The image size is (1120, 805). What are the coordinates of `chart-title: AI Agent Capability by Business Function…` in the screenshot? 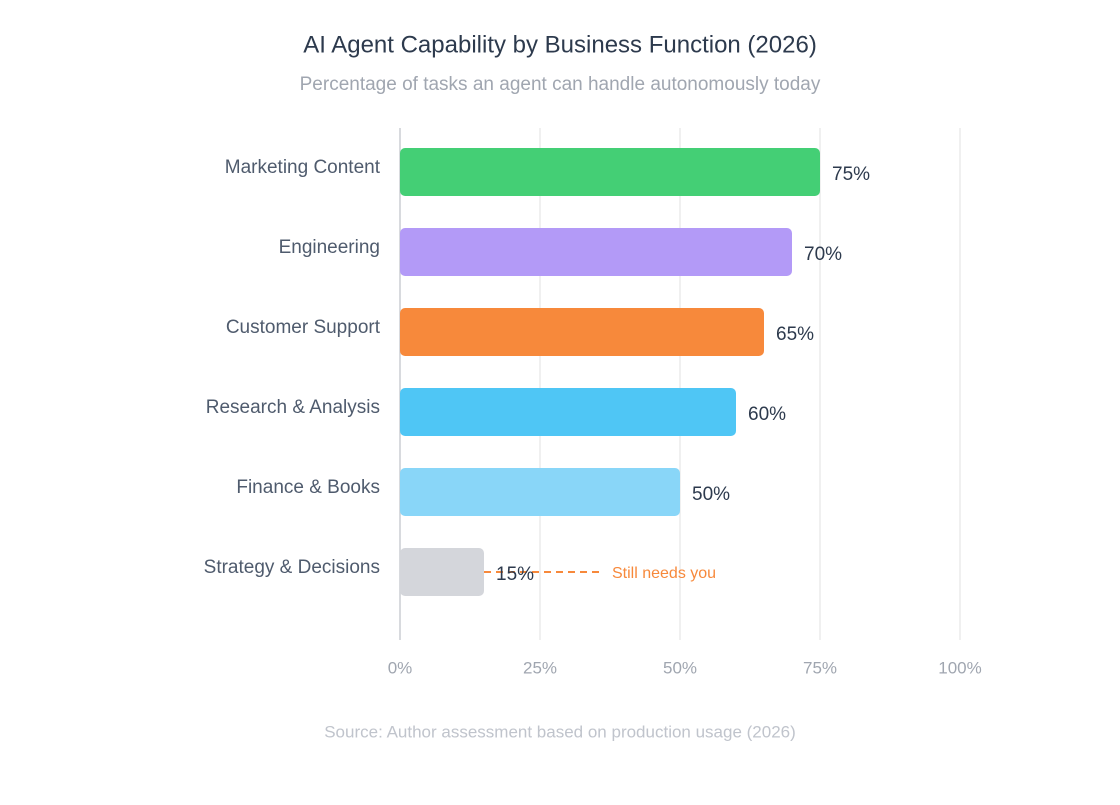 It's located at (560, 44).